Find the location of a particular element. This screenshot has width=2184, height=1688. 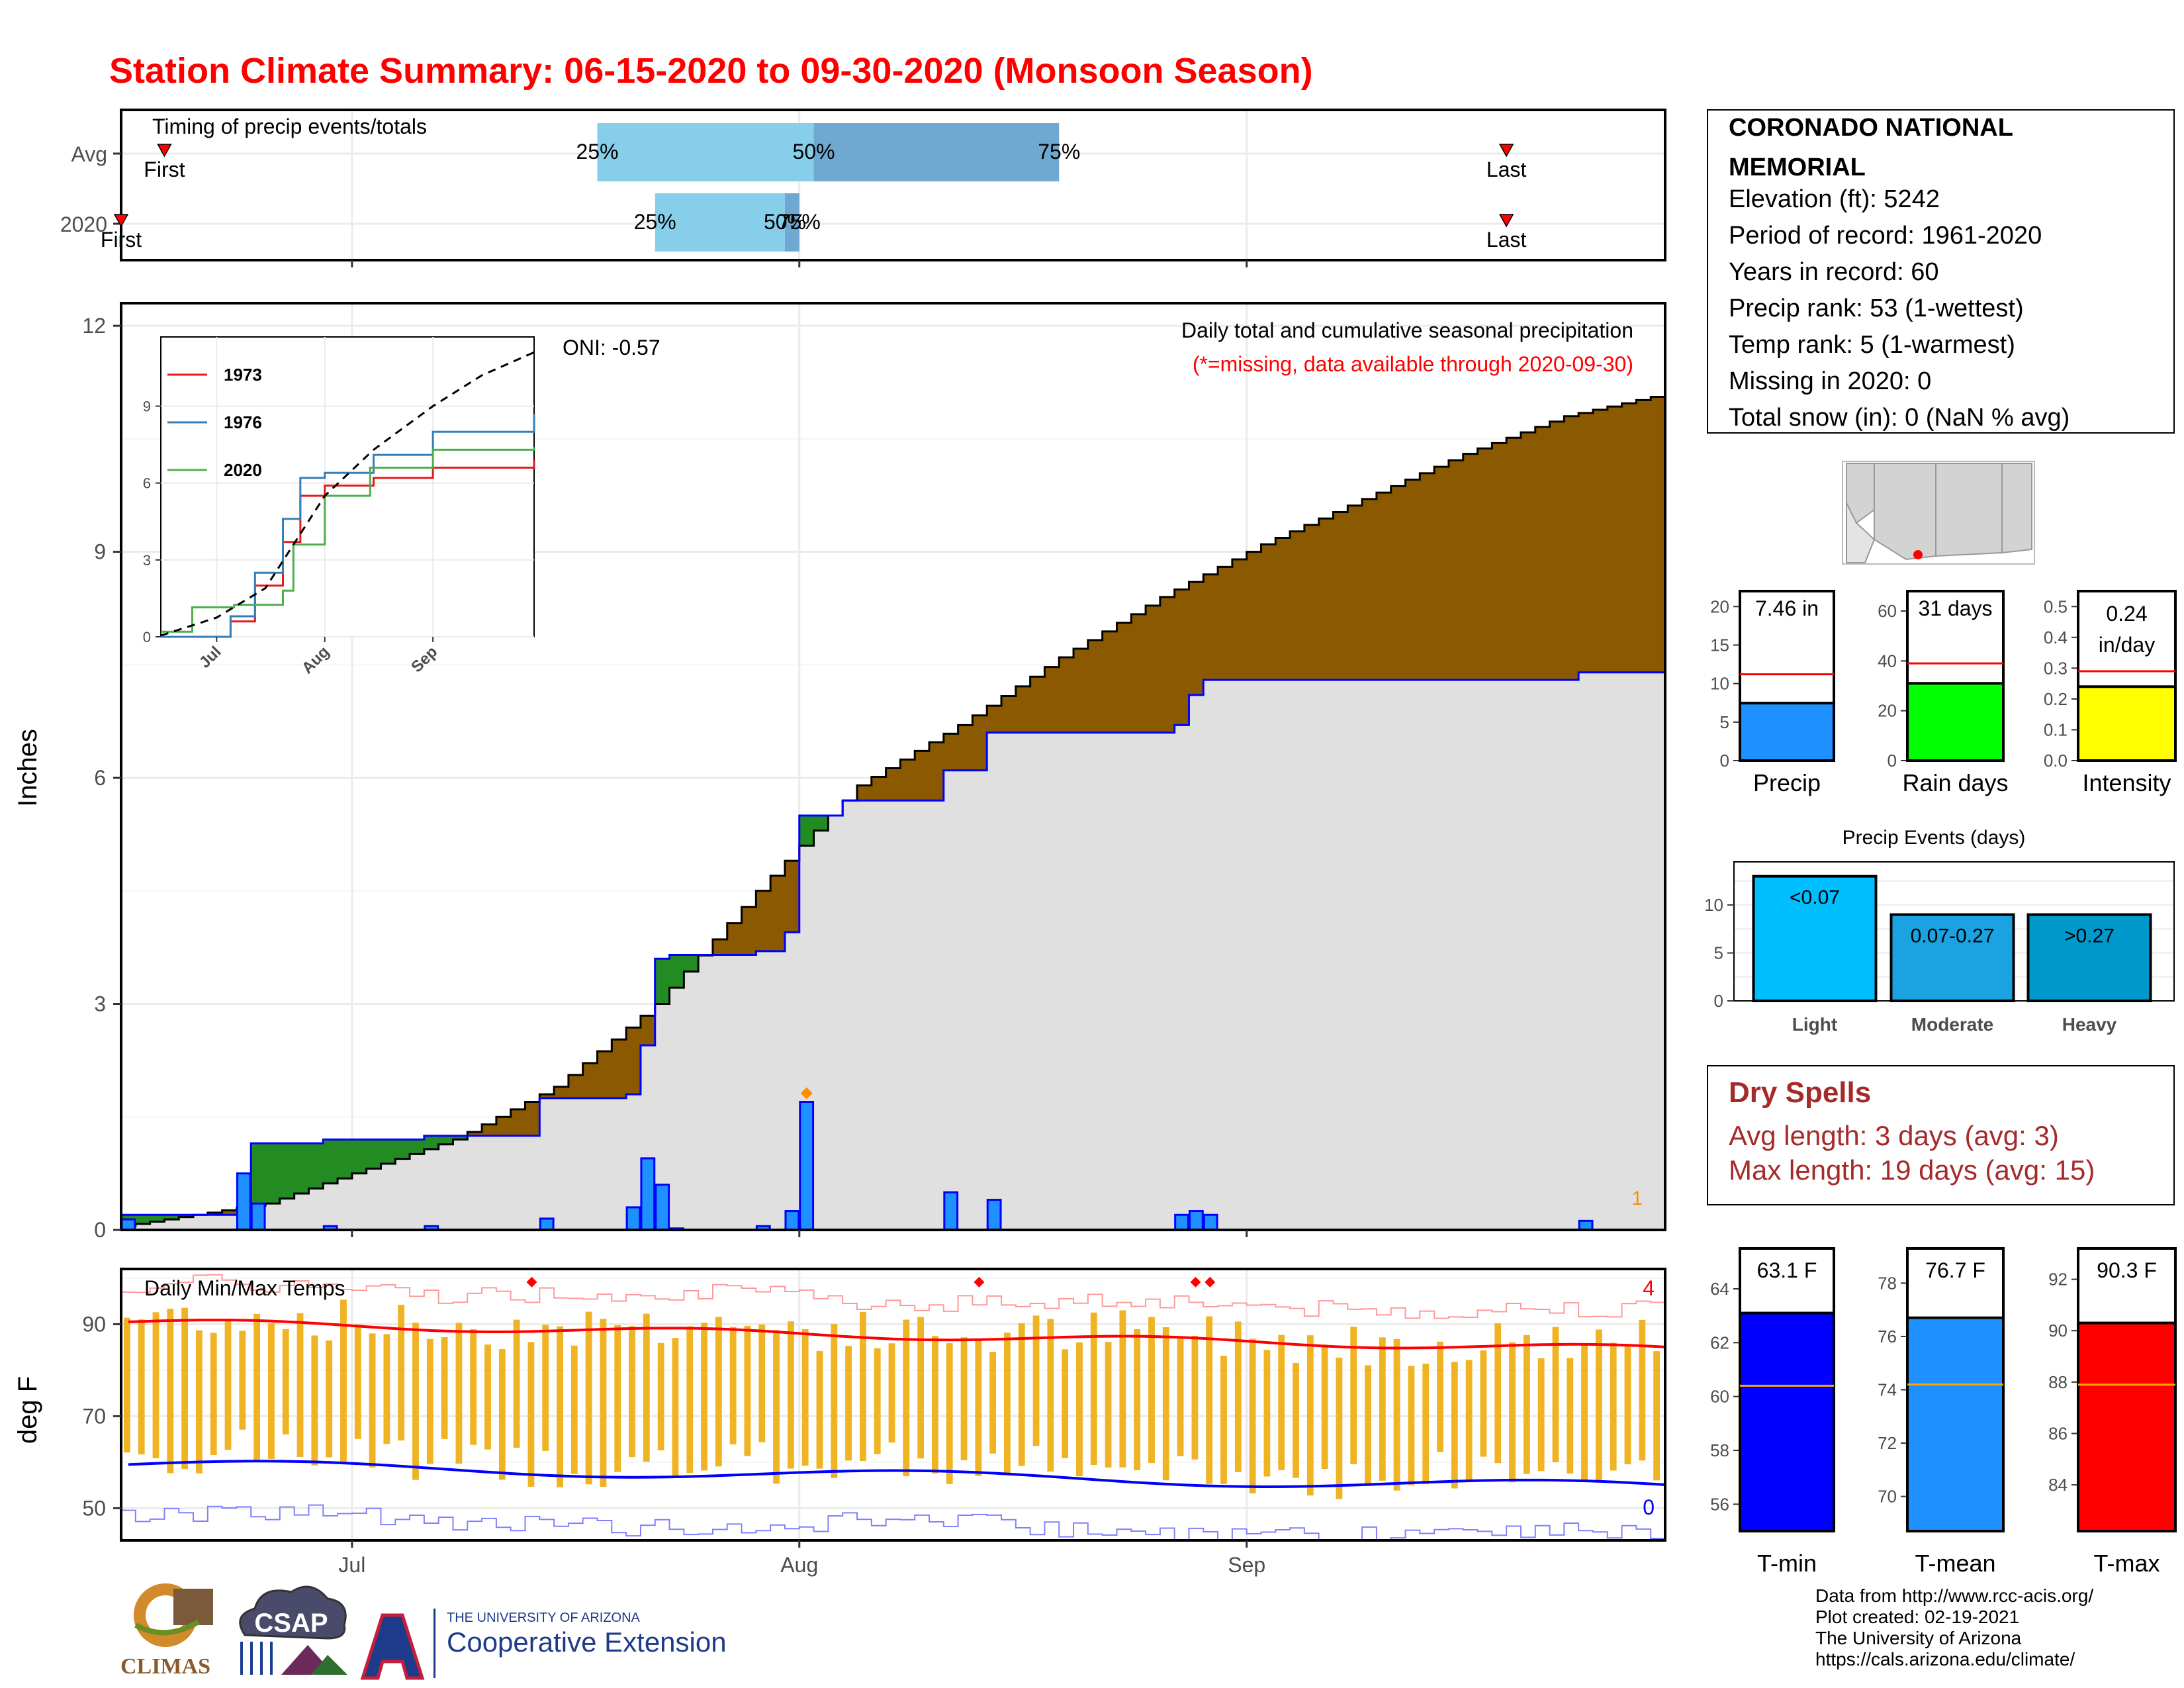

events-bar-light is located at coordinates (1815, 938).